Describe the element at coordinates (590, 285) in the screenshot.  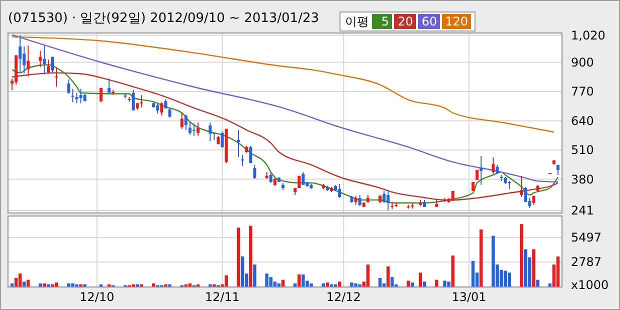
I see `y-axis-title: x1000` at that location.